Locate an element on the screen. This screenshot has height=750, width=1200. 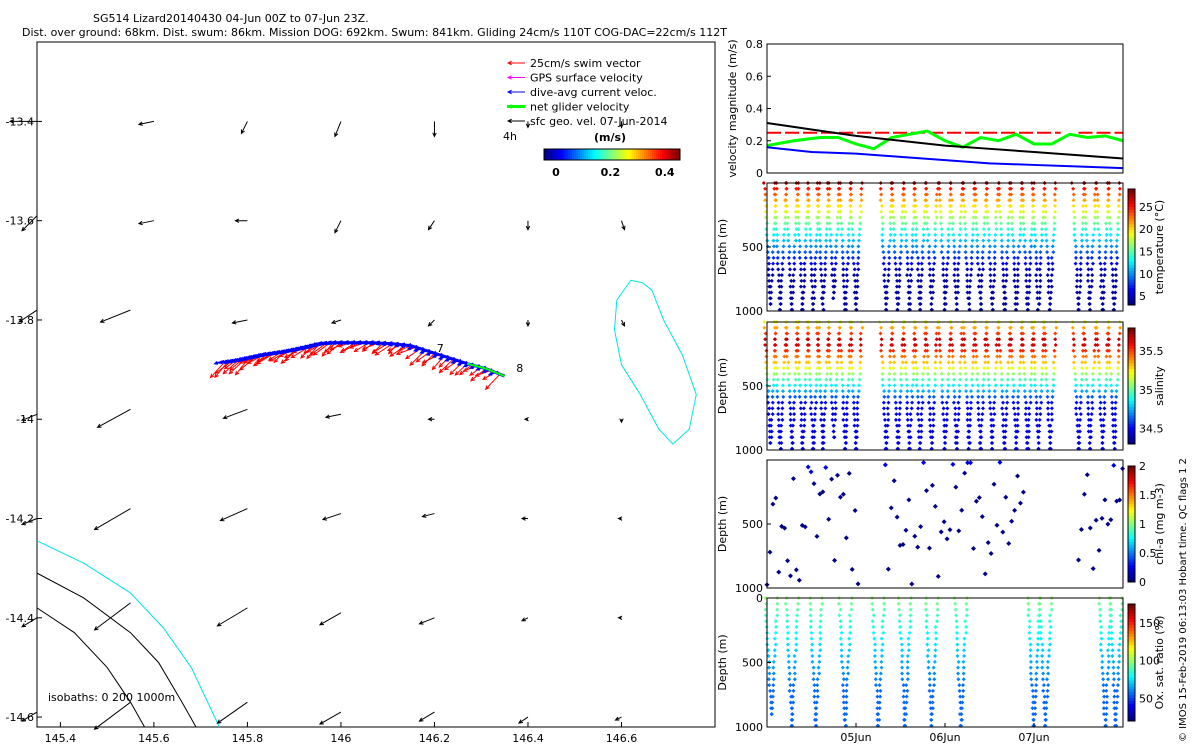
legend-entry: GPS surface velocity is located at coordinates (586, 78).